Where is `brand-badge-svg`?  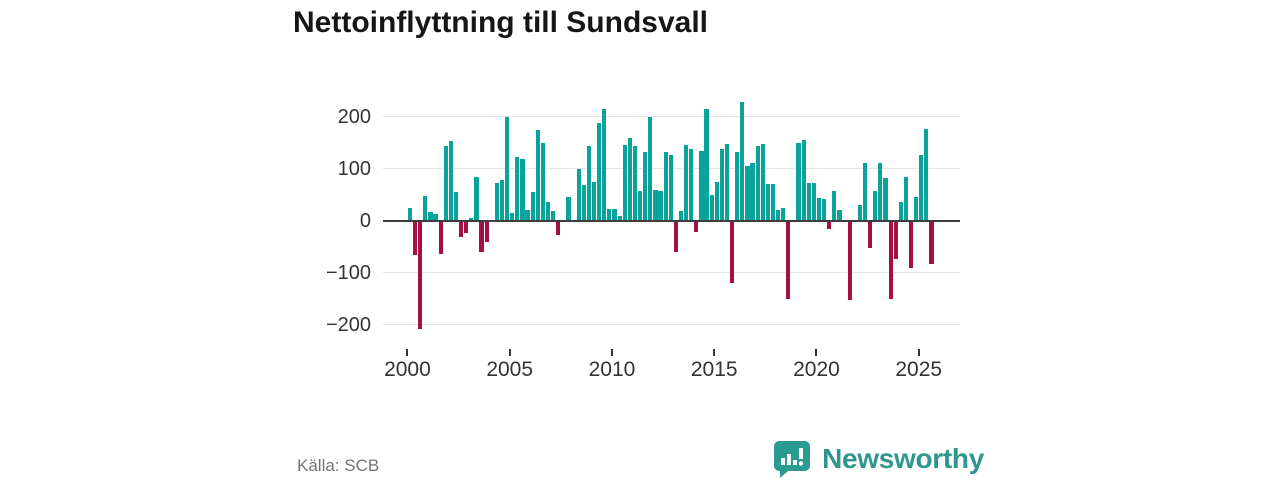 brand-badge-svg is located at coordinates (792, 459).